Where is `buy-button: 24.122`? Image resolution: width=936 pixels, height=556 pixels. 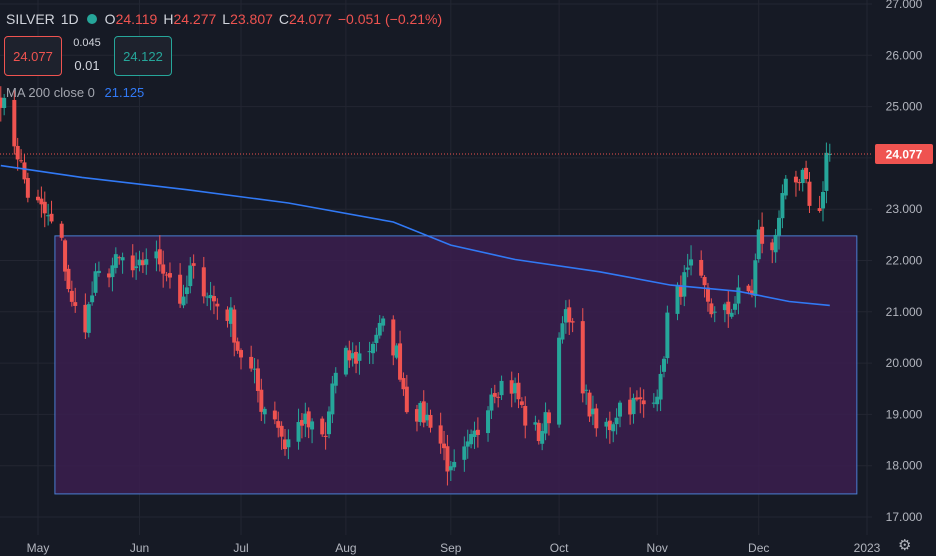 buy-button: 24.122 is located at coordinates (143, 56).